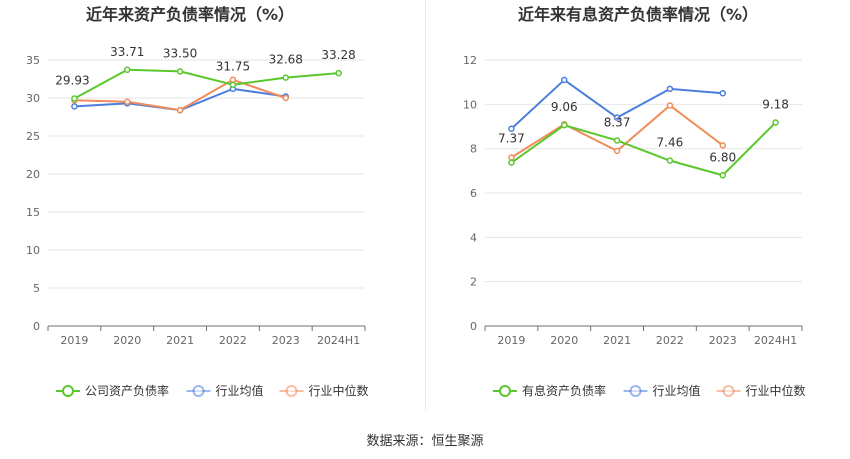 The image size is (850, 459). What do you see at coordinates (638, 14) in the screenshot?
I see `chart-title: 近年来有息资产负债率情况（%）` at bounding box center [638, 14].